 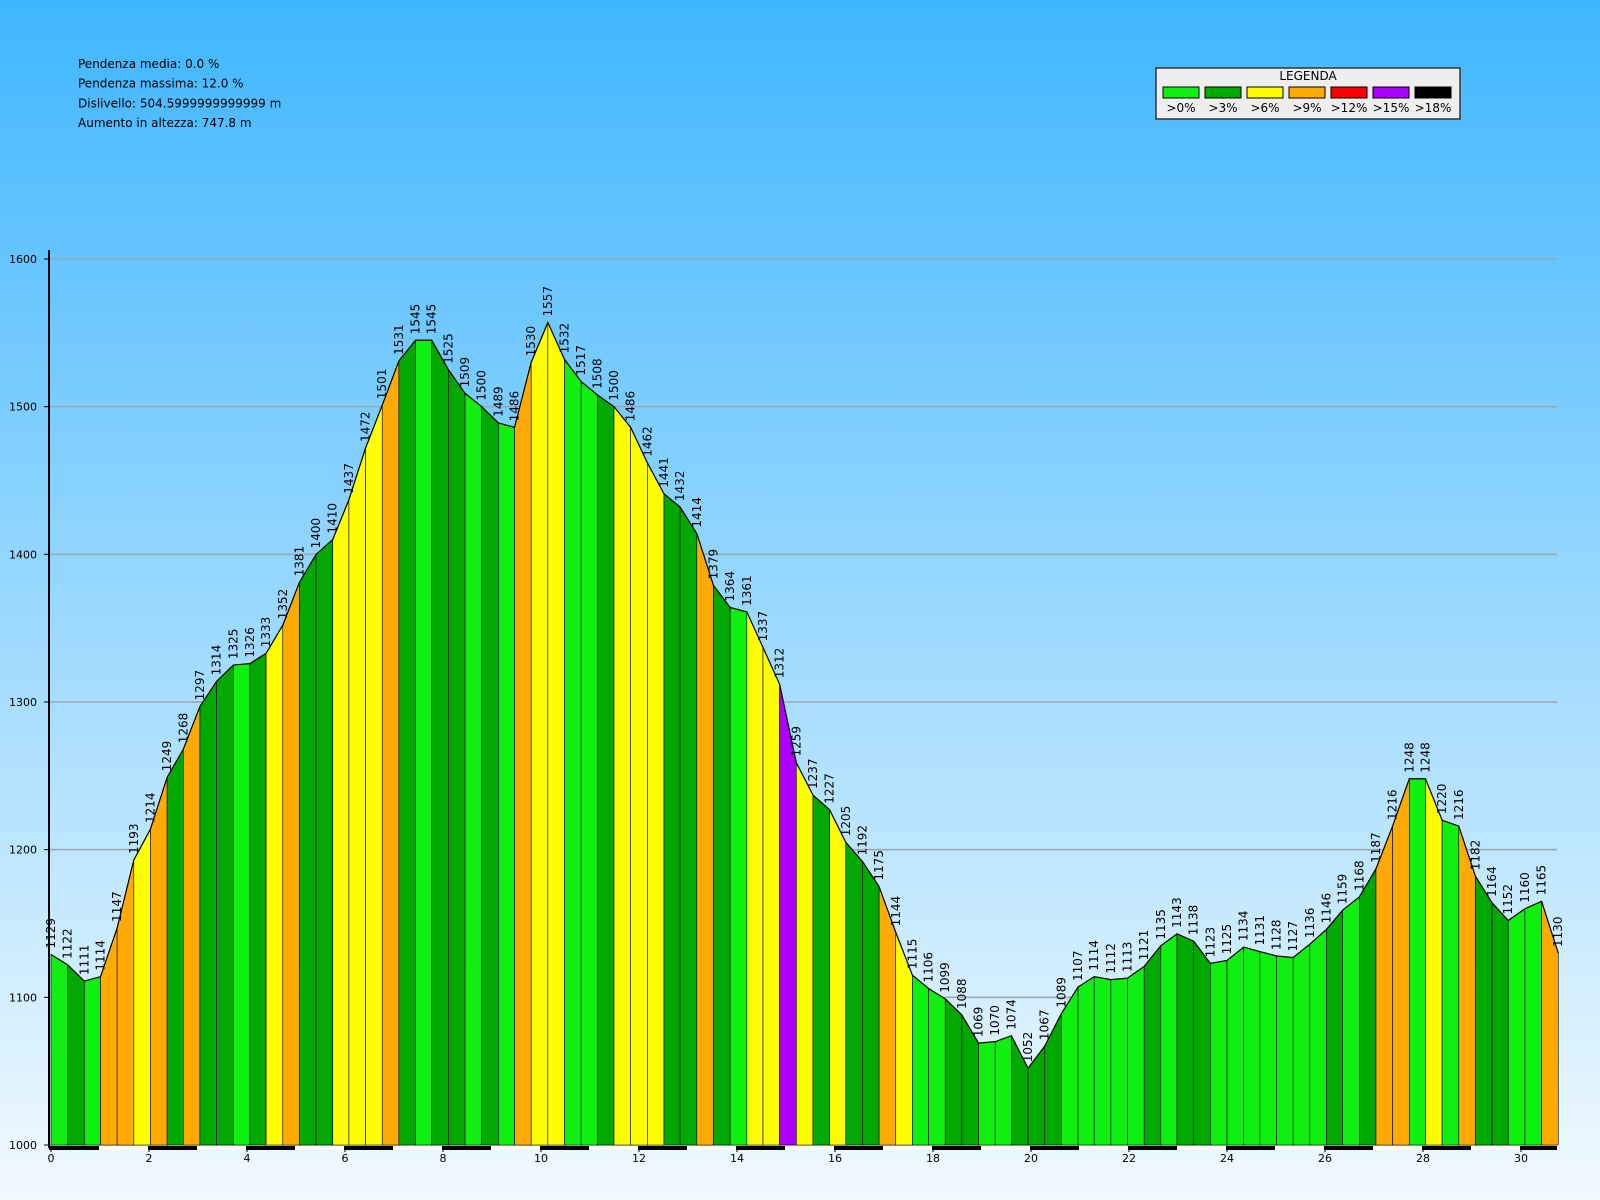 I want to click on x-tick-label: 12, so click(x=639, y=1158).